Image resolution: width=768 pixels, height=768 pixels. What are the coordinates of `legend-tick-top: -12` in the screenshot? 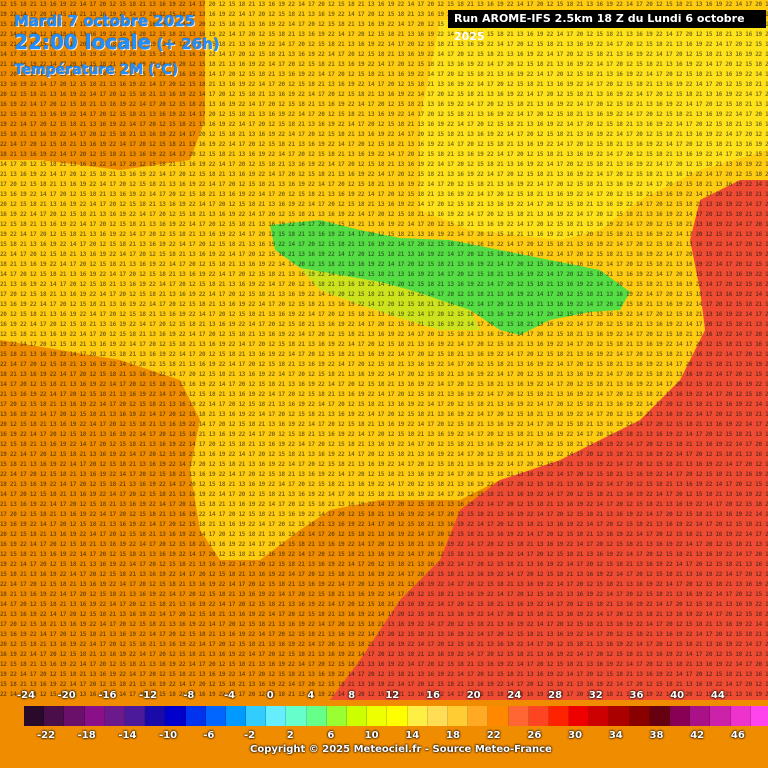 It's located at (148, 695).